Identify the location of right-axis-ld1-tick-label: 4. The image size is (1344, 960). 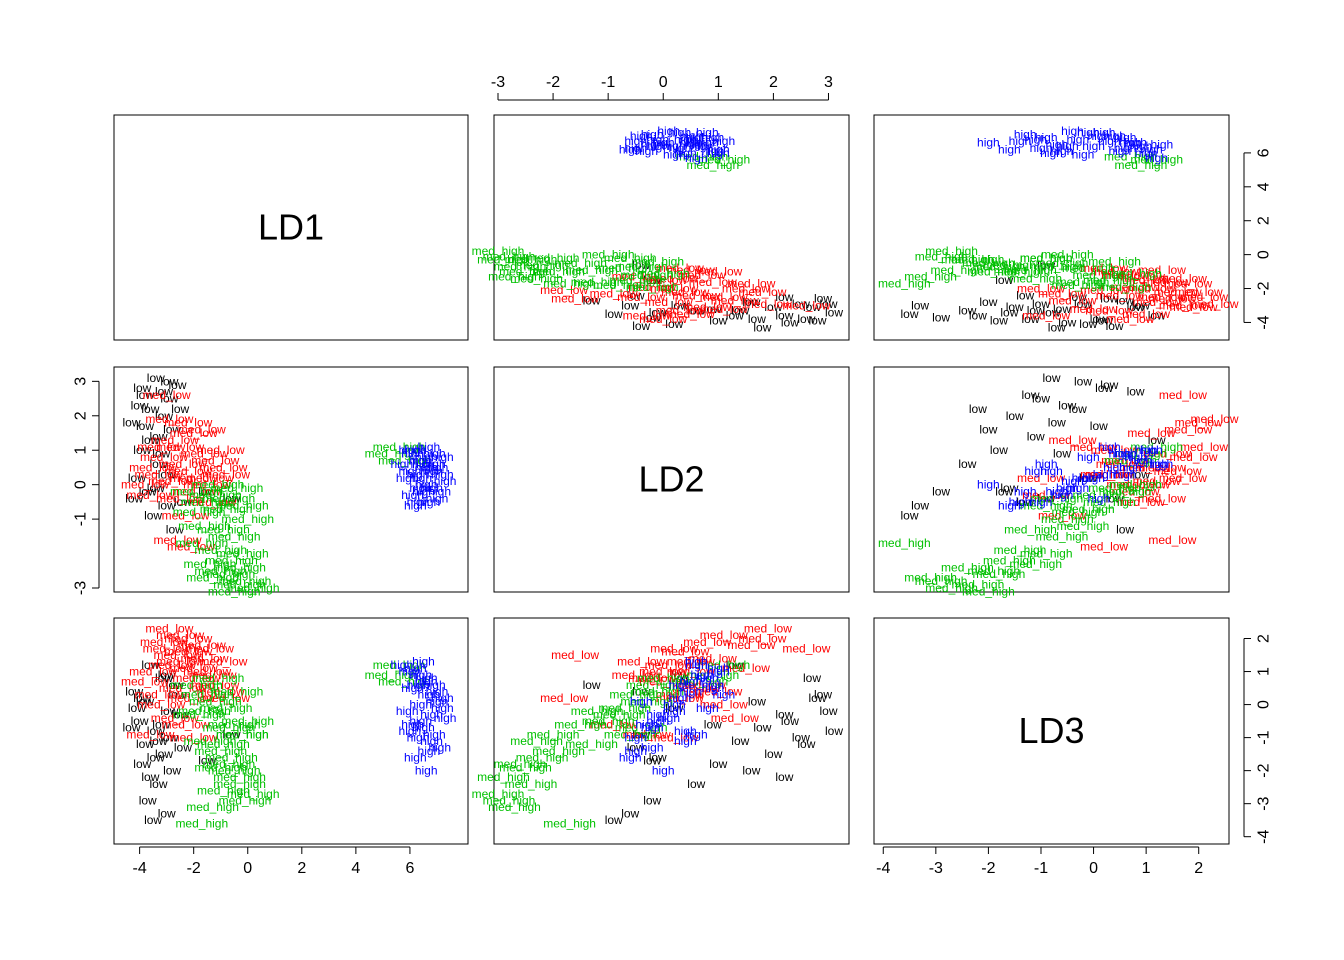
(1264, 186).